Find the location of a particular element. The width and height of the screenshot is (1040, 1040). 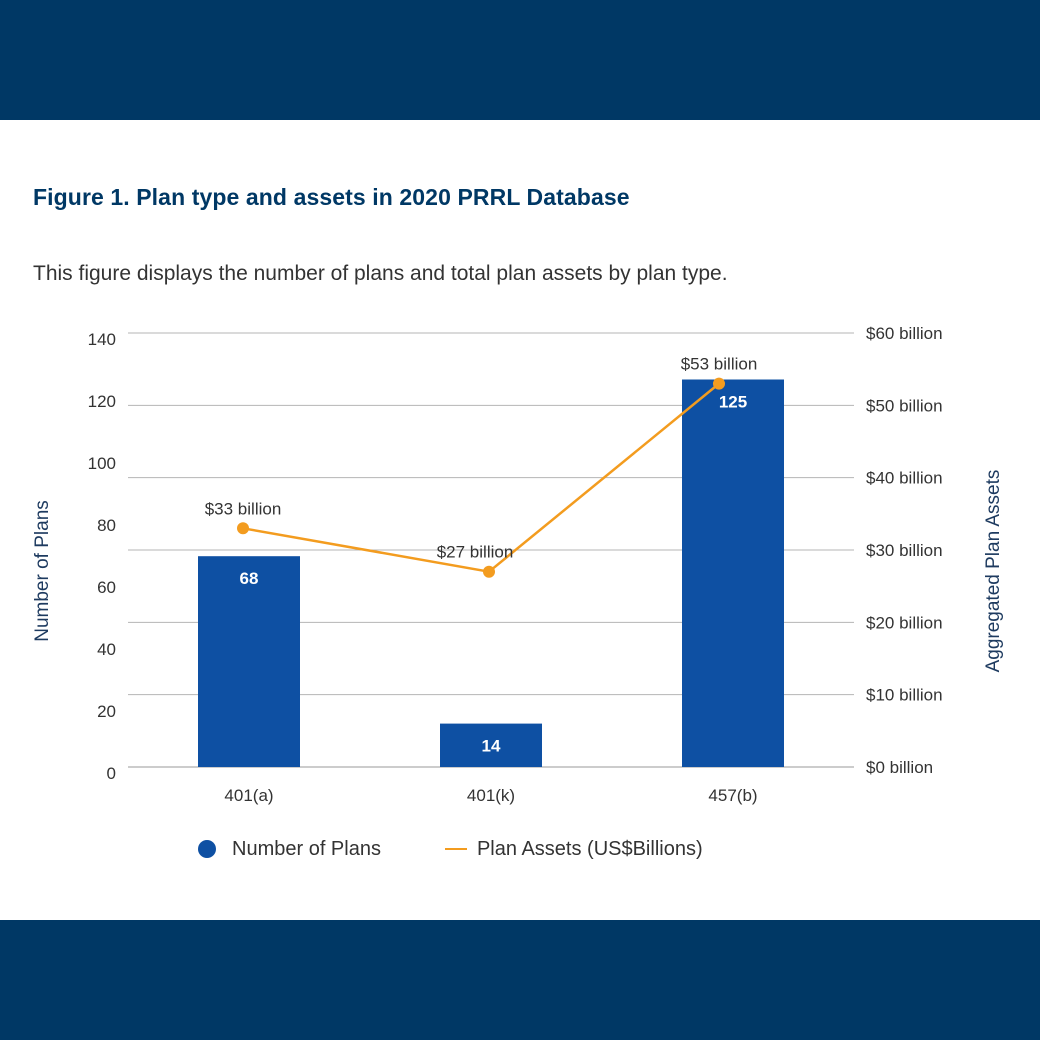

y-axis-title: Number of Plans is located at coordinates (42, 571).